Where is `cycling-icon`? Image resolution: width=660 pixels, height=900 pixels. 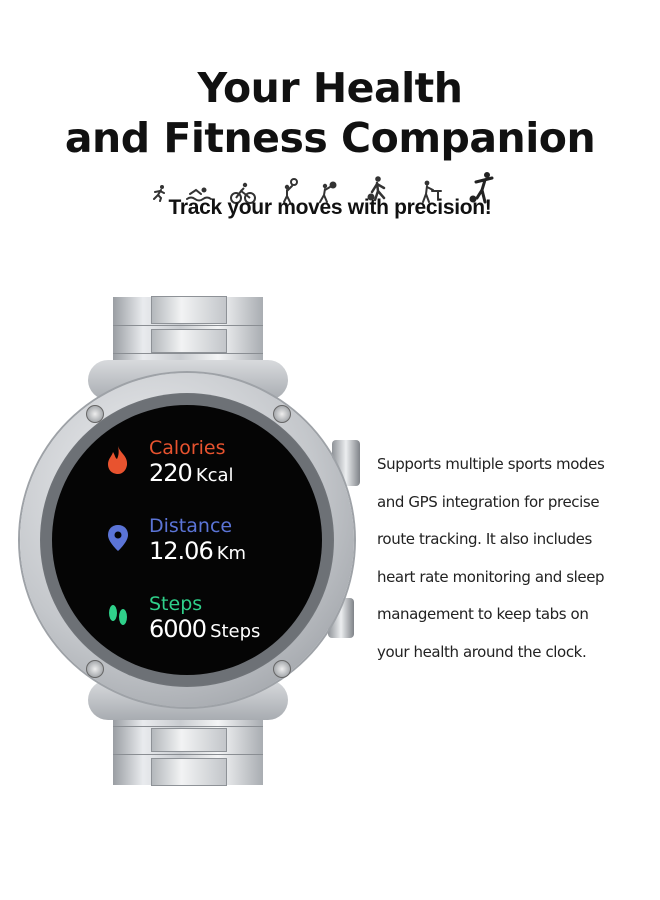 cycling-icon is located at coordinates (243, 193).